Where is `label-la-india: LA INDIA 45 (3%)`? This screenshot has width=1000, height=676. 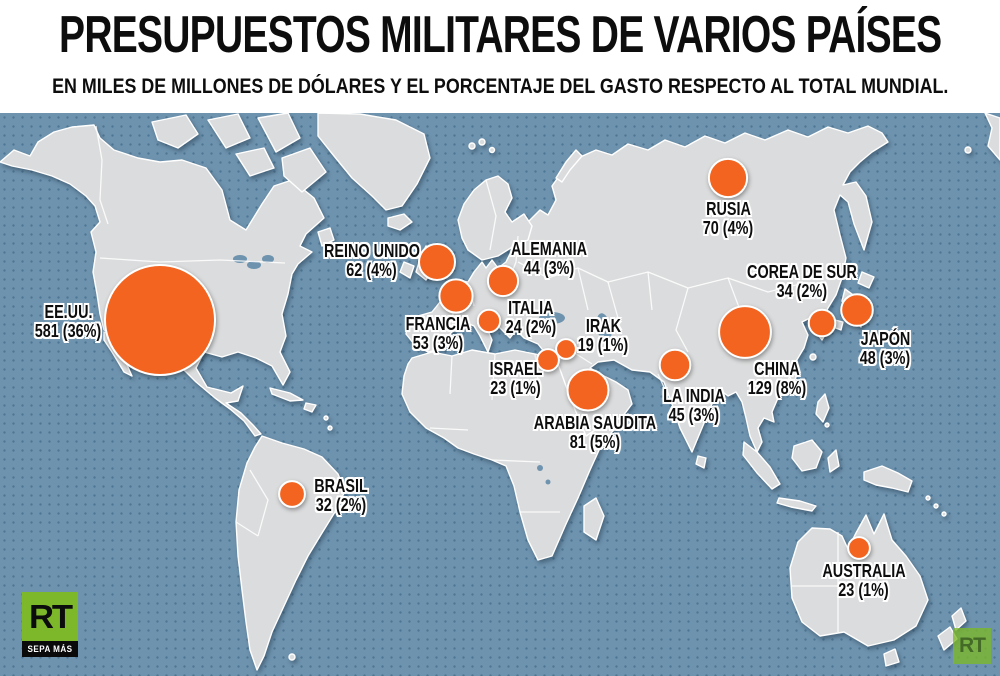
label-la-india: LA INDIA 45 (3%) is located at coordinates (693, 406).